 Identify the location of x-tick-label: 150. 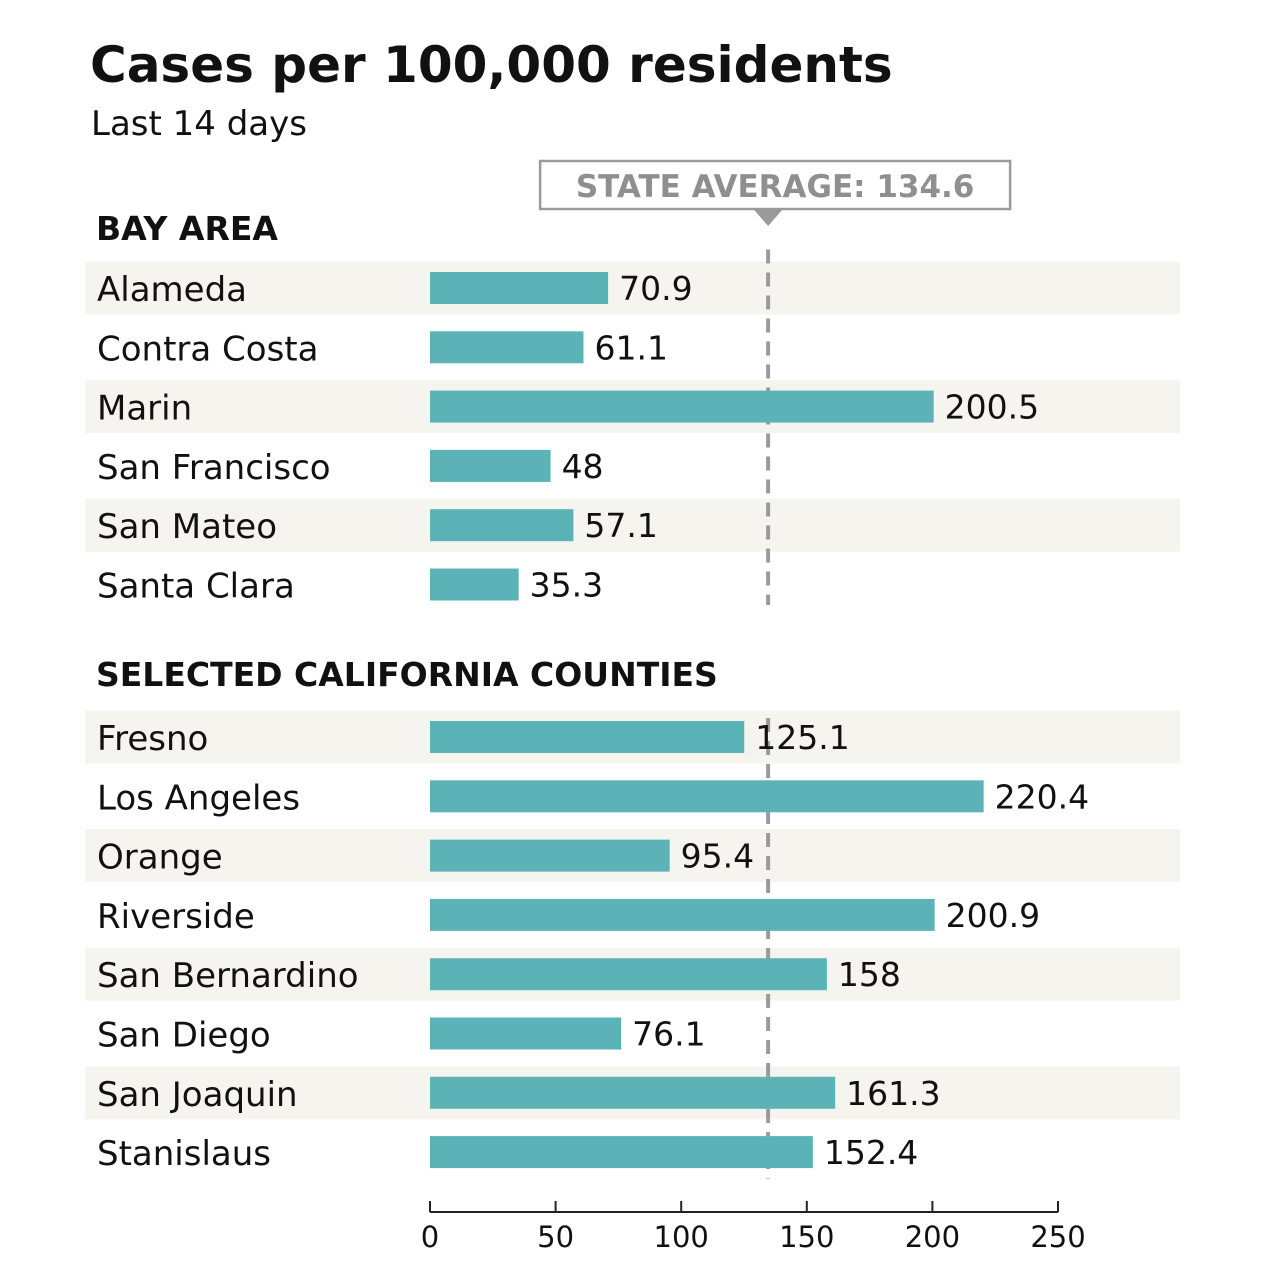
(806, 1237).